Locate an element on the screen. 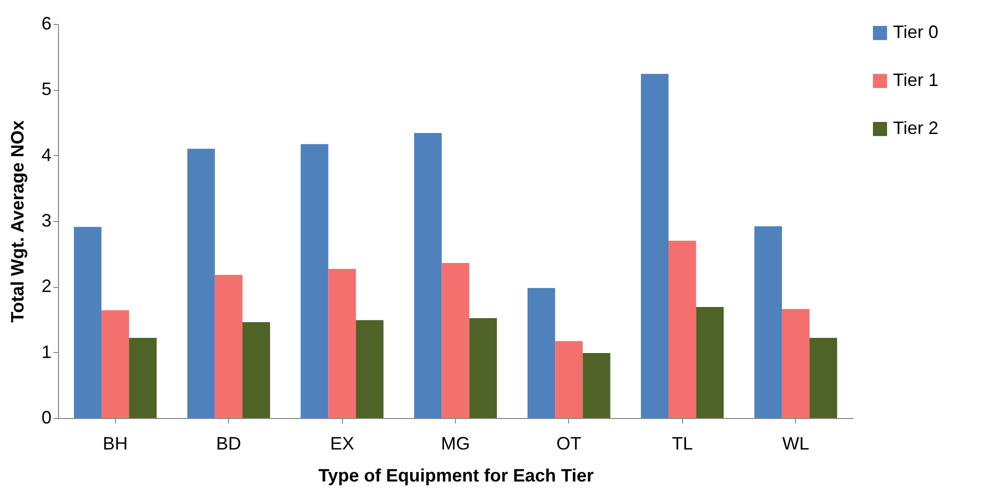 The width and height of the screenshot is (982, 504). y-tick-label: 3 is located at coordinates (46, 220).